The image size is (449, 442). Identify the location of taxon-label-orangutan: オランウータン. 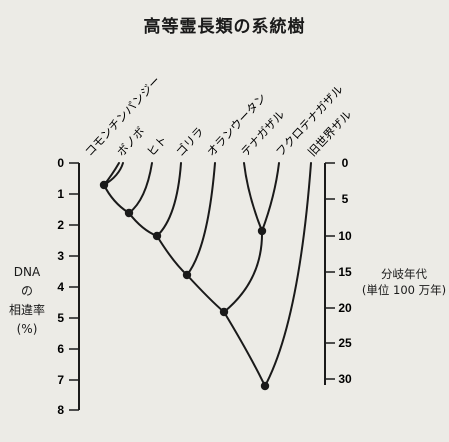
(236, 125).